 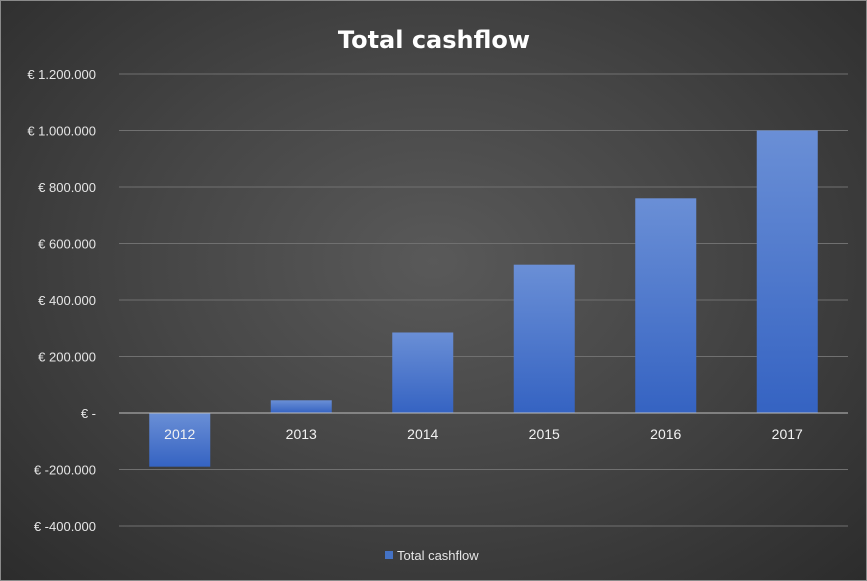 What do you see at coordinates (67, 357) in the screenshot?
I see `y-tick-label: € 200.000` at bounding box center [67, 357].